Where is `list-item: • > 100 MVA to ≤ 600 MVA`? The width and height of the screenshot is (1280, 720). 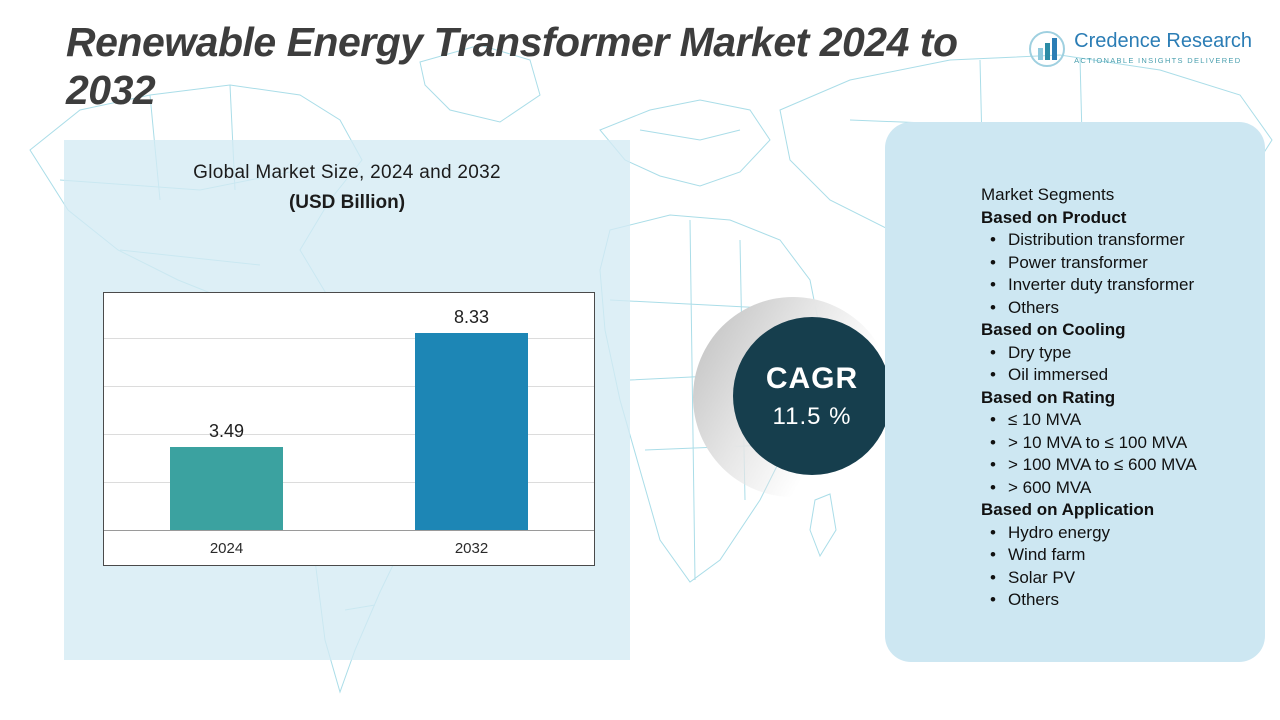
list-item: • > 100 MVA to ≤ 600 MVA is located at coordinates (1114, 465).